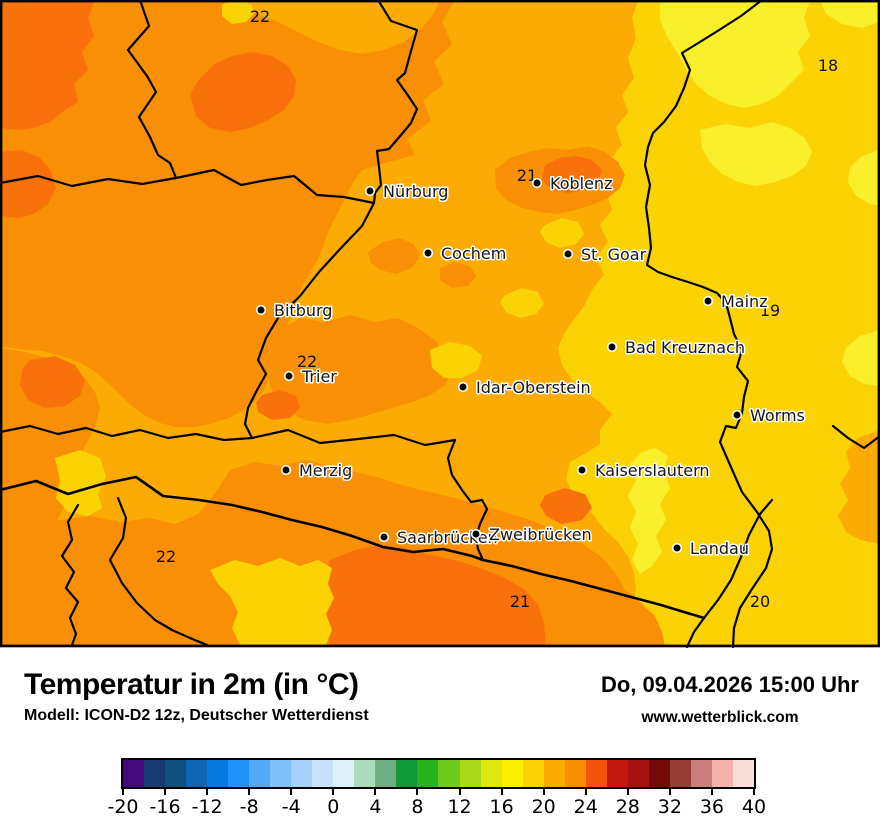 Image resolution: width=880 pixels, height=830 pixels. Describe the element at coordinates (861, 358) in the screenshot. I see `region-bright-yellow-patch4` at that location.